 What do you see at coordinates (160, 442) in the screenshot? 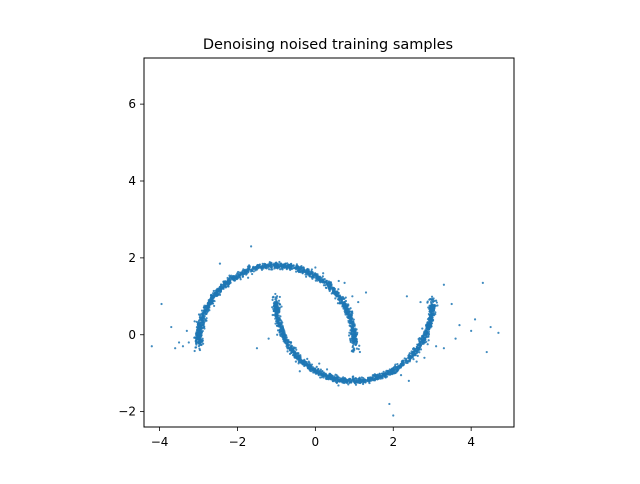
I see `x-tick-label: −4` at bounding box center [160, 442].